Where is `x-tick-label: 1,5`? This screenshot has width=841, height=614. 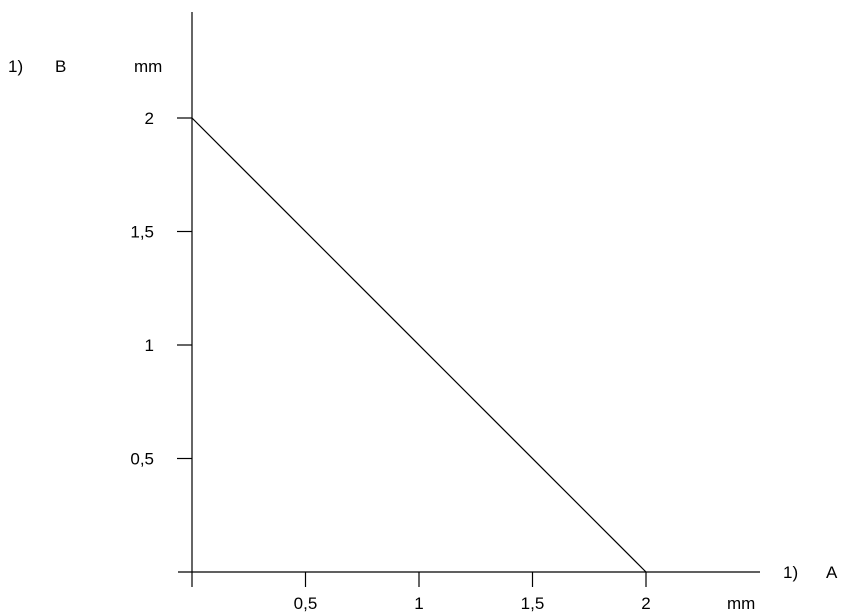
x-tick-label: 1,5 is located at coordinates (533, 603).